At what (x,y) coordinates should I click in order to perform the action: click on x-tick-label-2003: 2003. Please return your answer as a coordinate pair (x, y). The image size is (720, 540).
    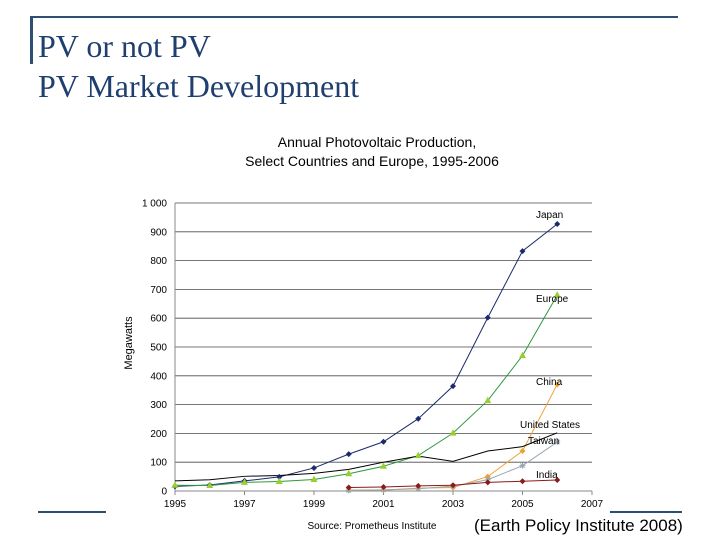
    Looking at the image, I should click on (453, 504).